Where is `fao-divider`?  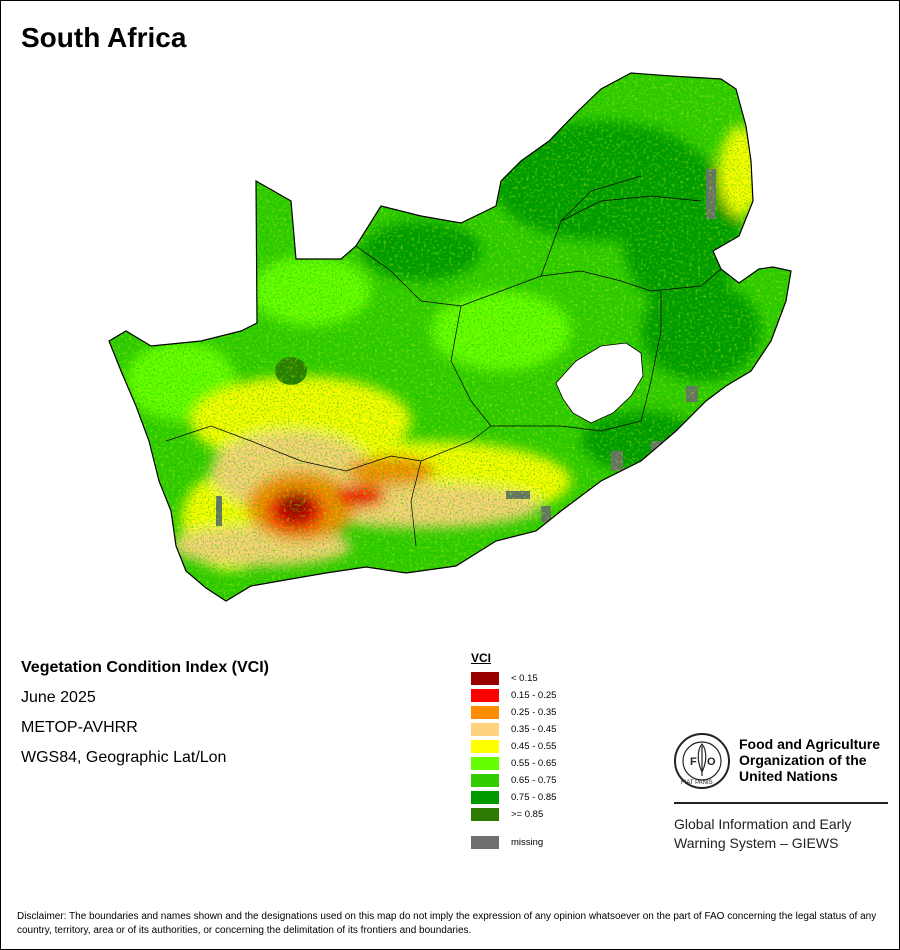
fao-divider is located at coordinates (781, 803).